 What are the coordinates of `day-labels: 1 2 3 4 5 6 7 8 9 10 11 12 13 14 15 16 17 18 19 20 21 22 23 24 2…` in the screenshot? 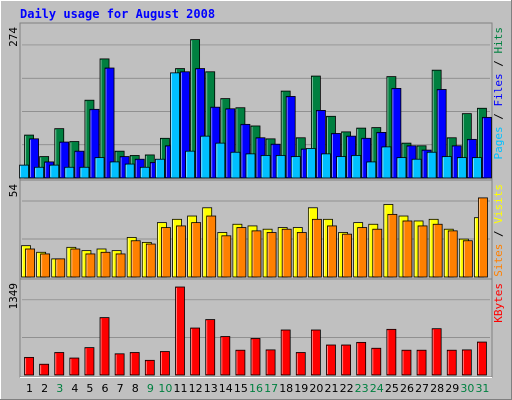 It's located at (257, 388).